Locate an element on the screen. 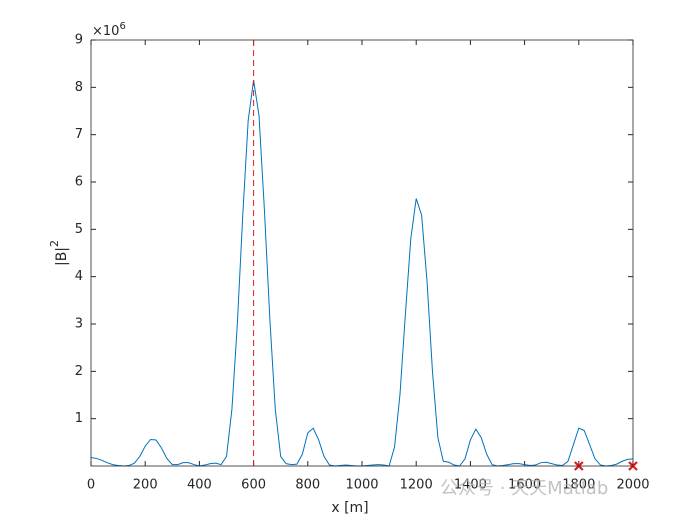 The height and width of the screenshot is (525, 700). y-tick-label: 4 is located at coordinates (79, 276).